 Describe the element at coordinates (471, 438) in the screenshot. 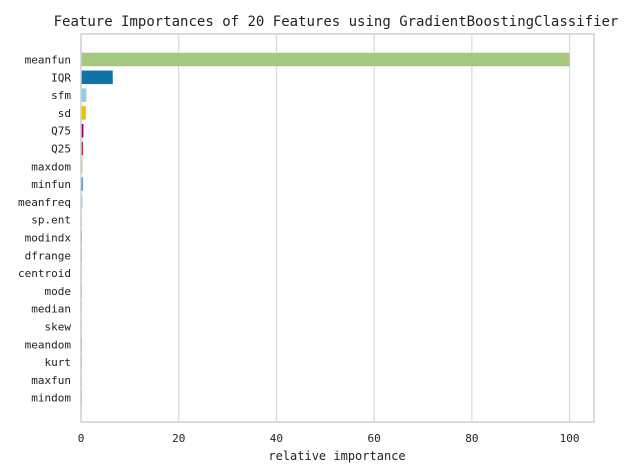

I see `x-tick-label: 80` at that location.